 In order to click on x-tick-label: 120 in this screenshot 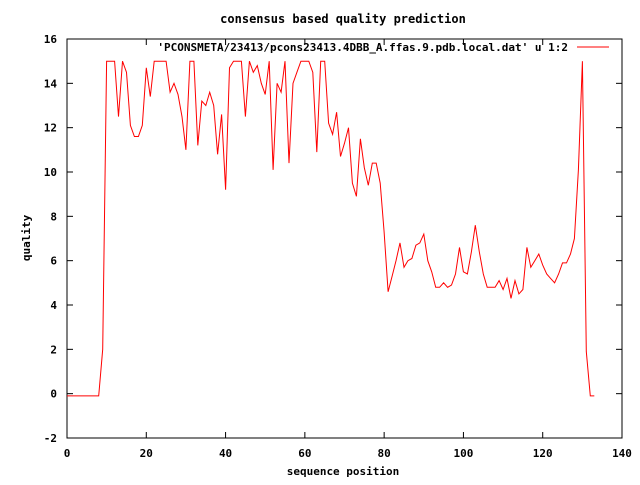, I will do `click(543, 453)`.